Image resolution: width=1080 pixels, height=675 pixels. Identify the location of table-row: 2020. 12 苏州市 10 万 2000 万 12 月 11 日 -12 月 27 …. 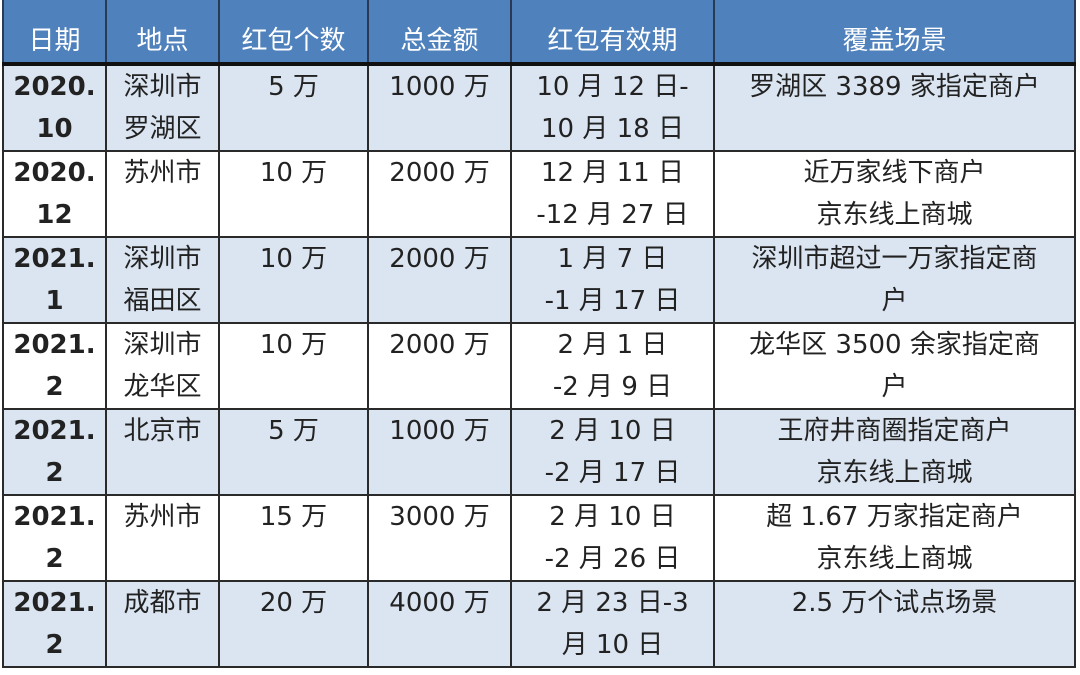
(539, 194).